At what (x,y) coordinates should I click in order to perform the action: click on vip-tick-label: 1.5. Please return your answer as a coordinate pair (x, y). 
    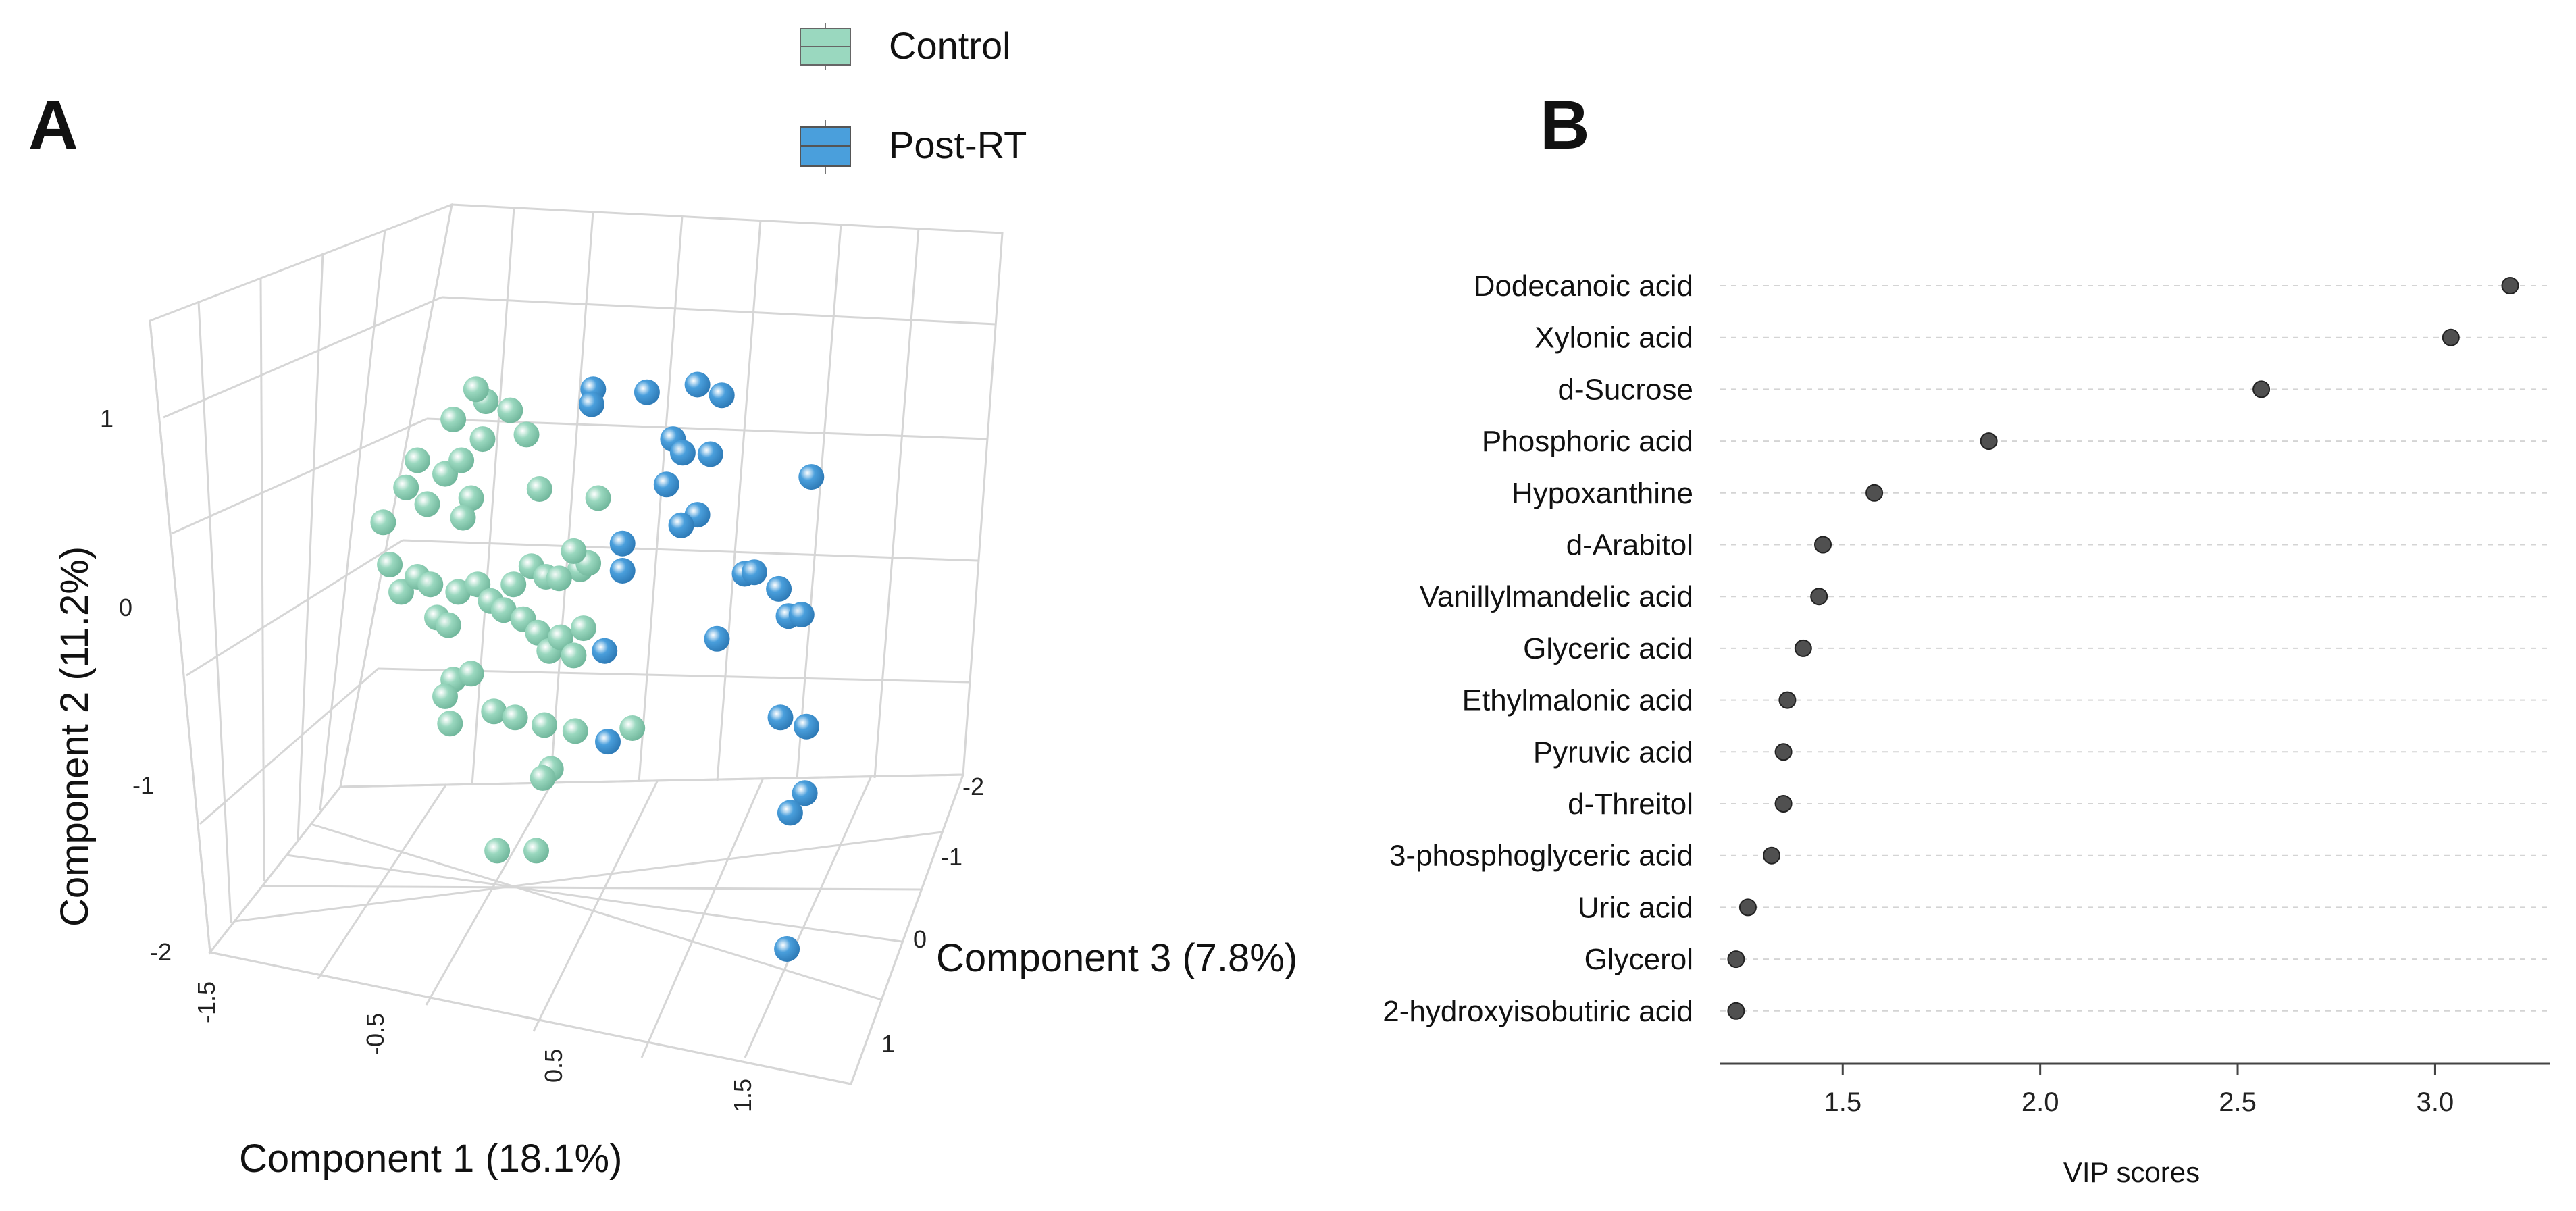
    Looking at the image, I should click on (1842, 1102).